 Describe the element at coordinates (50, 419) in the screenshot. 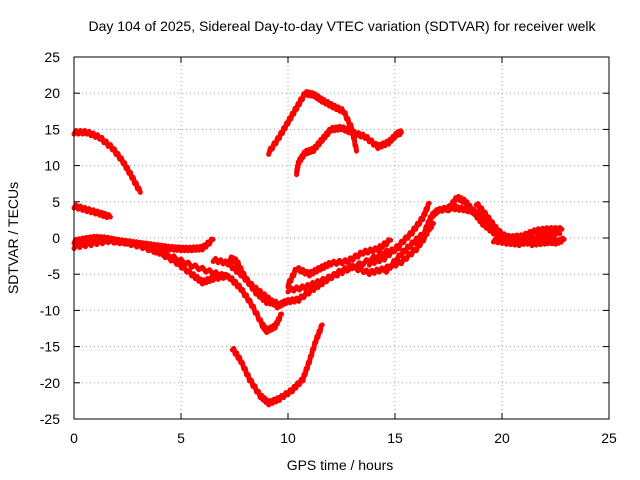

I see `y-tick-label: -25` at that location.